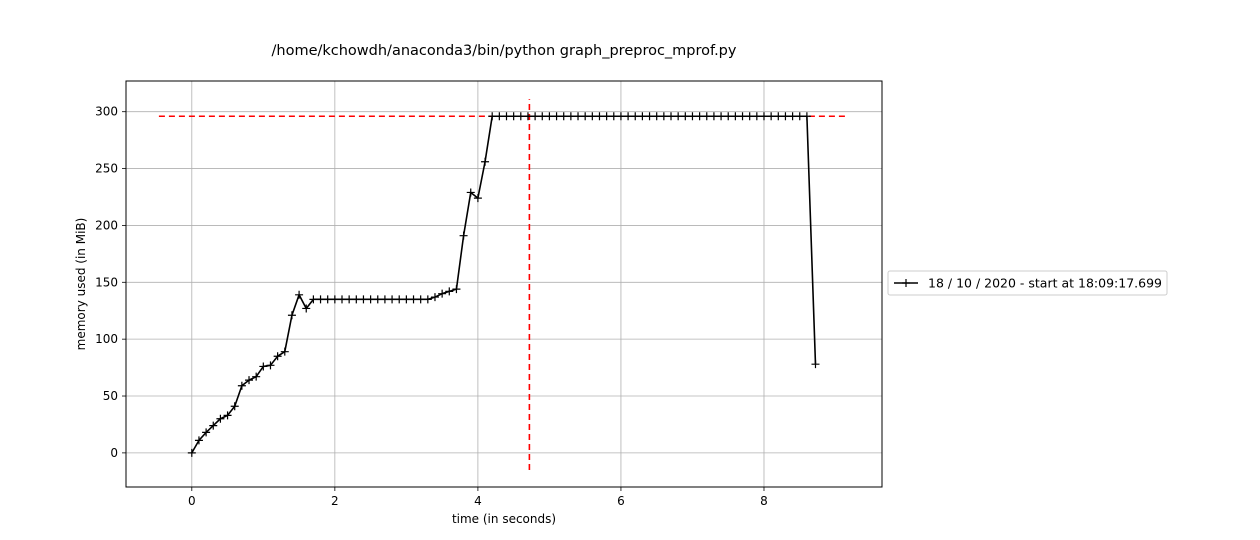 This screenshot has width=1260, height=540. Describe the element at coordinates (504, 519) in the screenshot. I see `x-axis-label: time (in seconds)` at that location.